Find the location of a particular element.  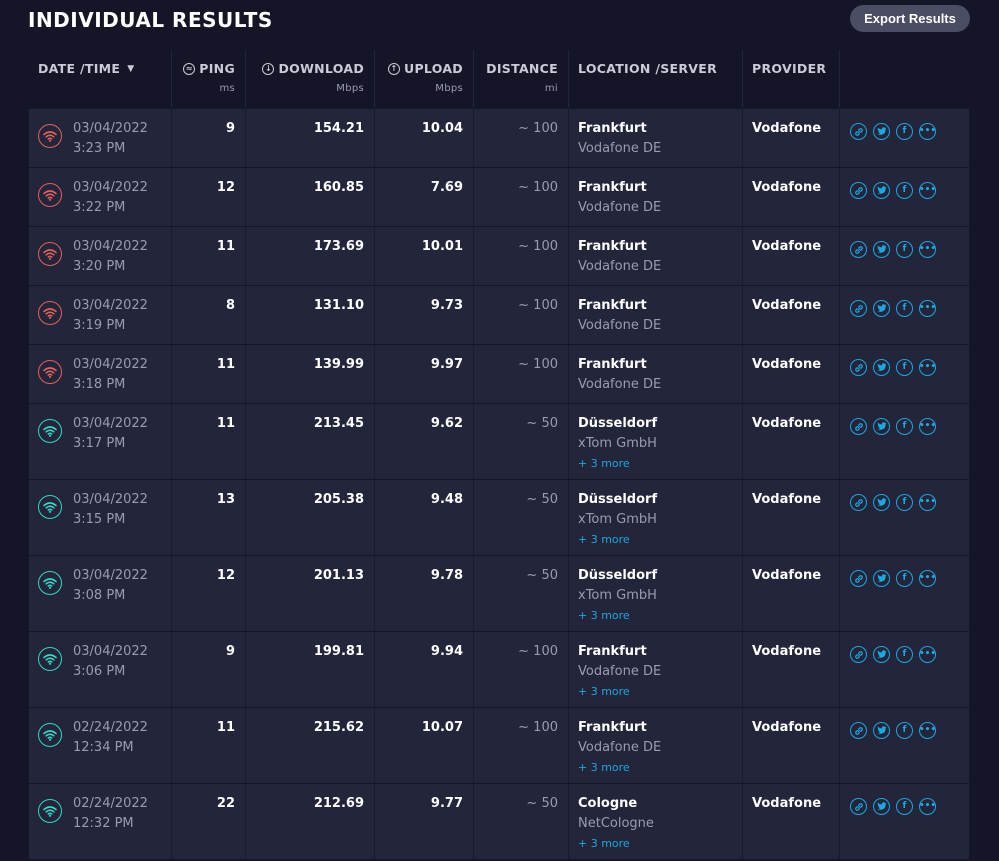

ping-cell: 11 is located at coordinates (209, 374).